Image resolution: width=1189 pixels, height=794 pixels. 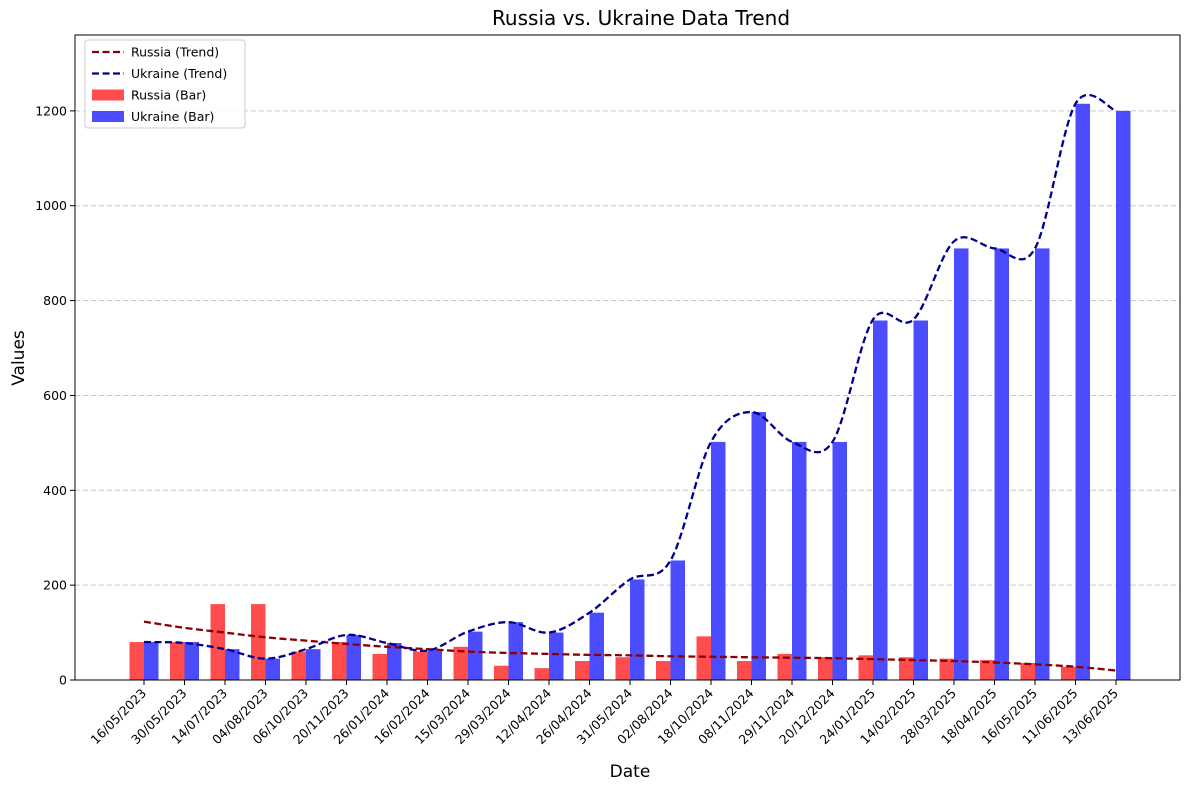 I want to click on y-axis-title: Values, so click(x=19, y=358).